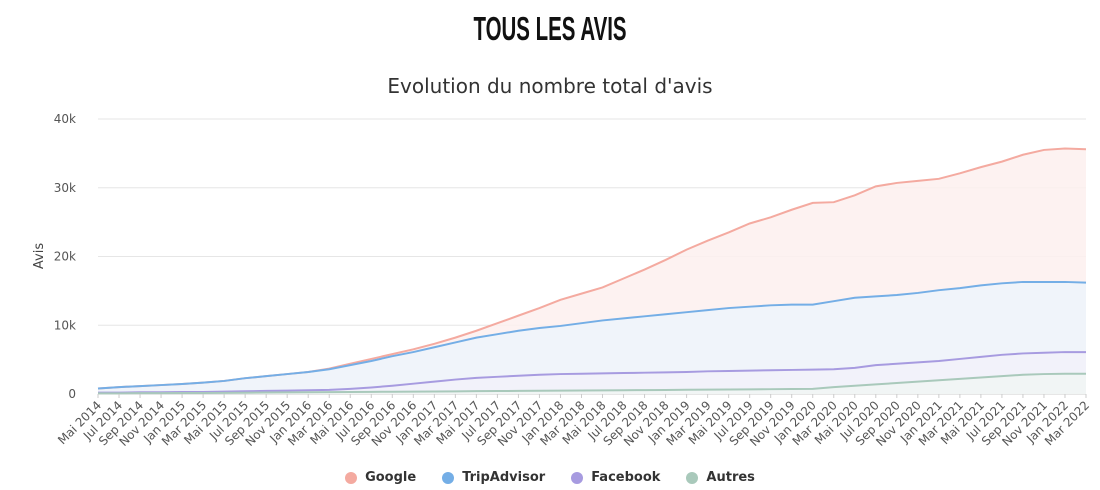 The image size is (1100, 490). Describe the element at coordinates (65, 325) in the screenshot. I see `y-tick-label: 10k` at that location.